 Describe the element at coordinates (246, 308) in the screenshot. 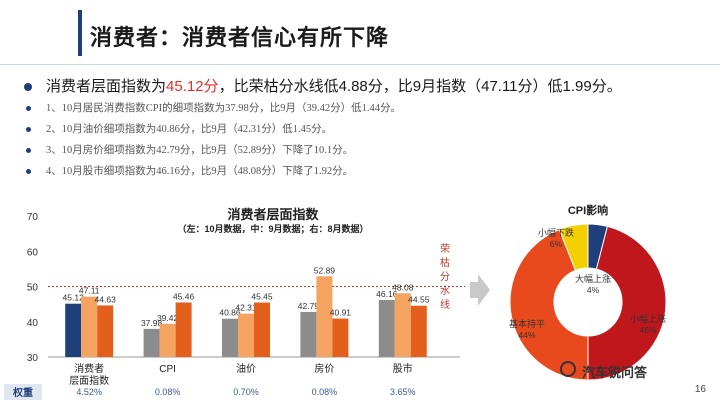

I see `data-label: 42.31` at that location.